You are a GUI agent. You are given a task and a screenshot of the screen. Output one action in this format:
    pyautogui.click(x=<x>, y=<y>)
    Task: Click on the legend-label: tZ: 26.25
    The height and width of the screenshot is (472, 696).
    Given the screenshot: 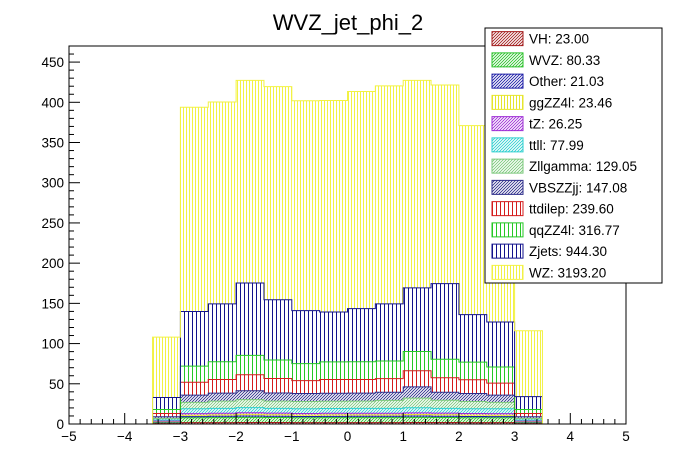 What is the action you would take?
    pyautogui.click(x=555, y=124)
    